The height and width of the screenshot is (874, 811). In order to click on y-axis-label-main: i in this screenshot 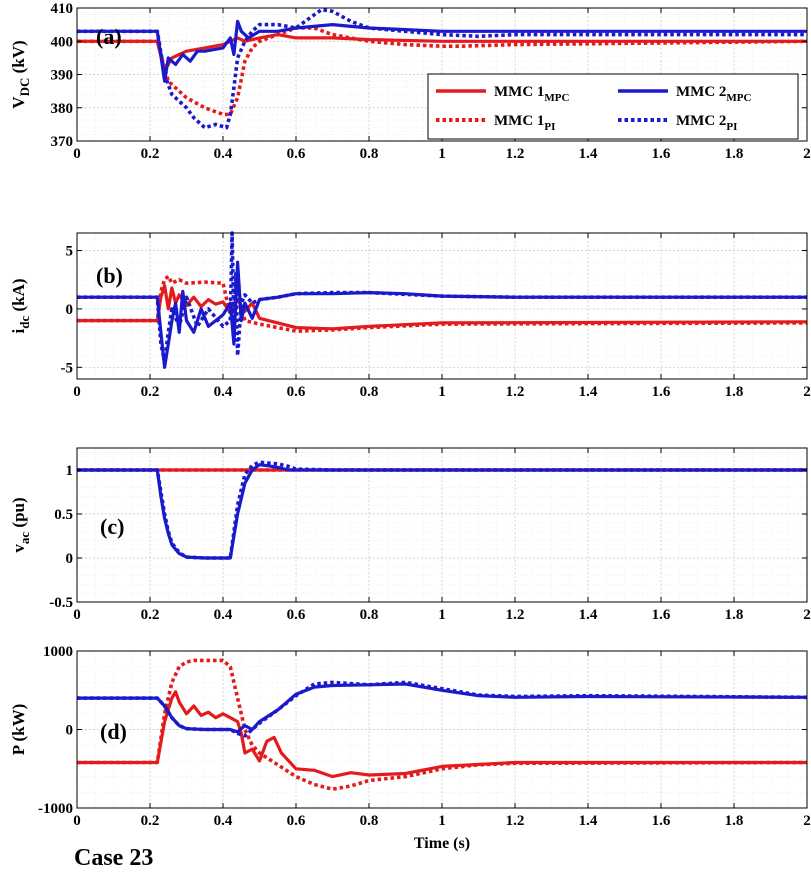, I will do `click(18, 331)`.